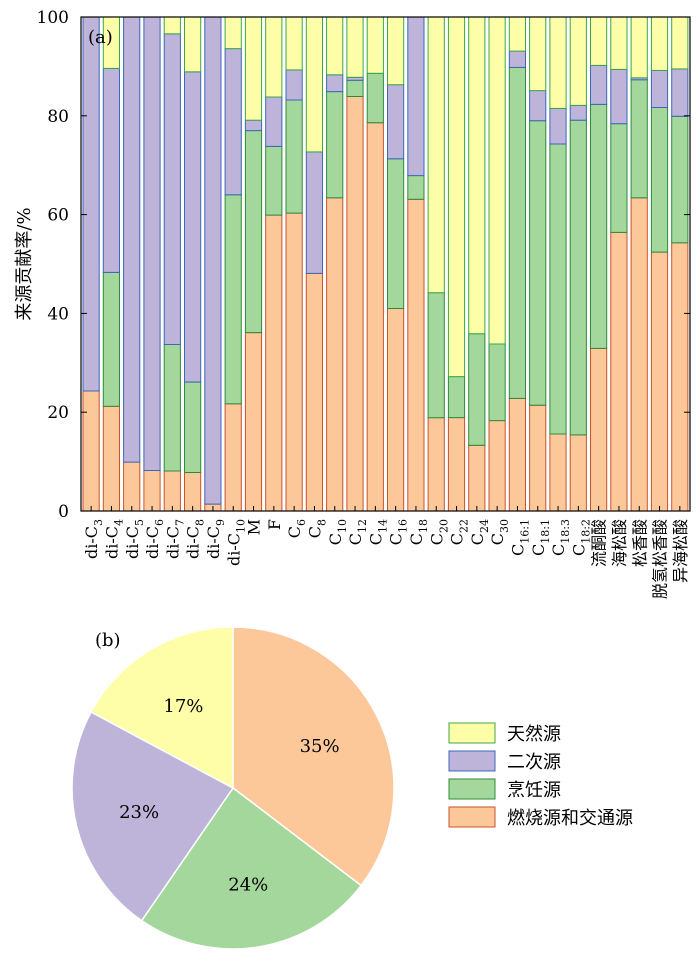 The width and height of the screenshot is (700, 962). What do you see at coordinates (254, 527) in the screenshot?
I see `x-tick-label: M` at bounding box center [254, 527].